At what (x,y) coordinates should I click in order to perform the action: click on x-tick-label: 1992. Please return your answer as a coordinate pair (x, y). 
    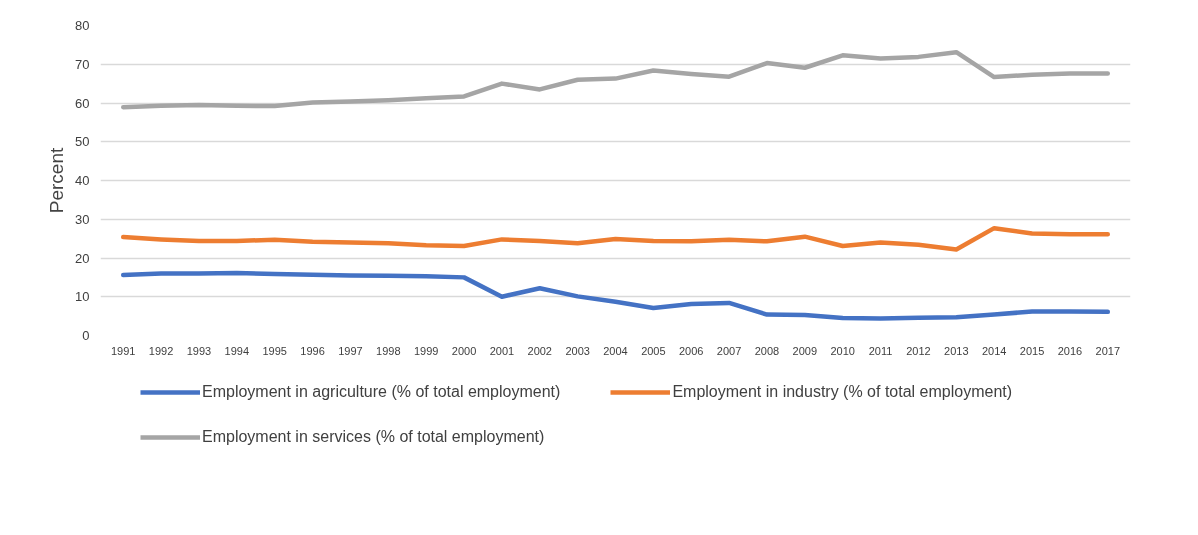
    Looking at the image, I should click on (161, 350).